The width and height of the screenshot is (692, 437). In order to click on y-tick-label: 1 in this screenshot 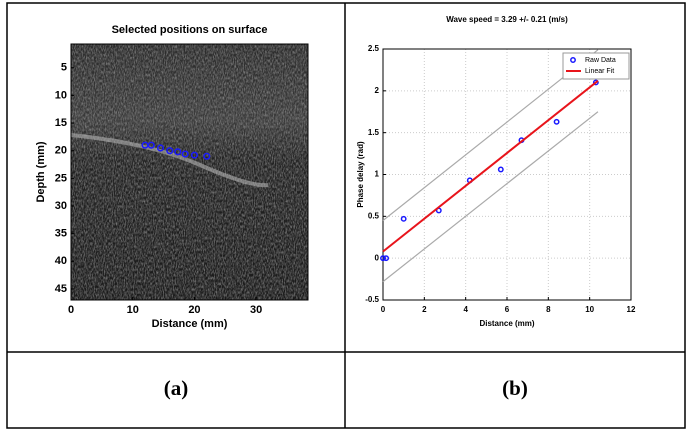, I will do `click(377, 174)`.